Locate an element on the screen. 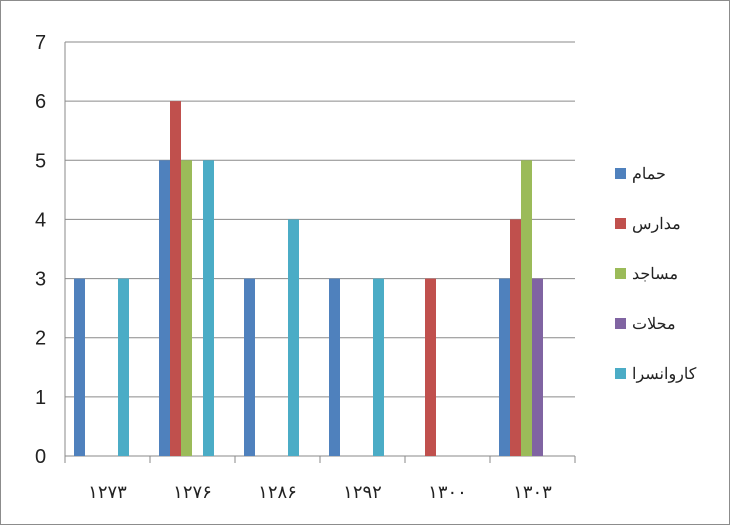  legend-item-madares: مدارس is located at coordinates (670, 223).